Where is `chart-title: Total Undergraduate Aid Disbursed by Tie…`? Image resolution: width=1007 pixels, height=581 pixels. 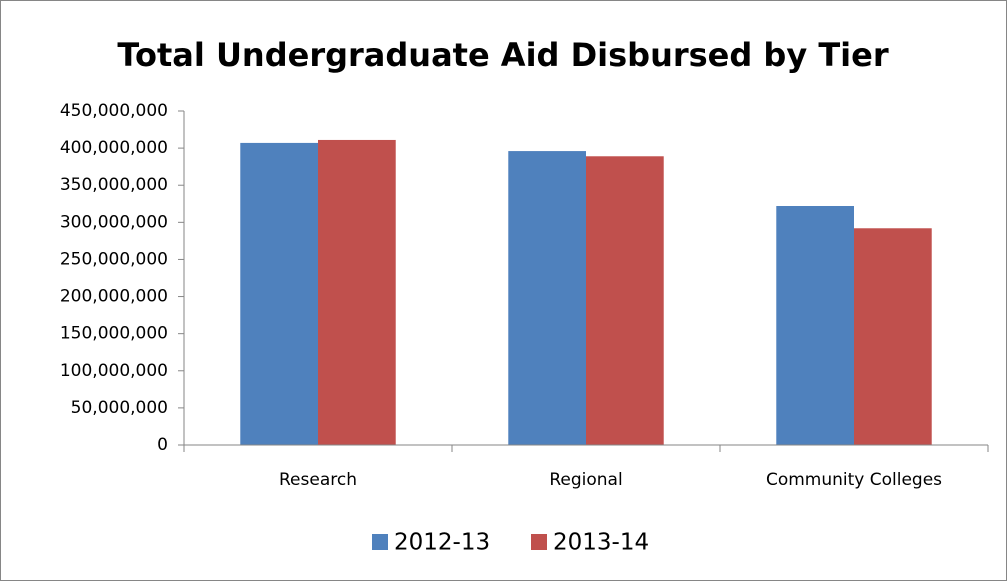 chart-title: Total Undergraduate Aid Disbursed by Tie… is located at coordinates (502, 55).